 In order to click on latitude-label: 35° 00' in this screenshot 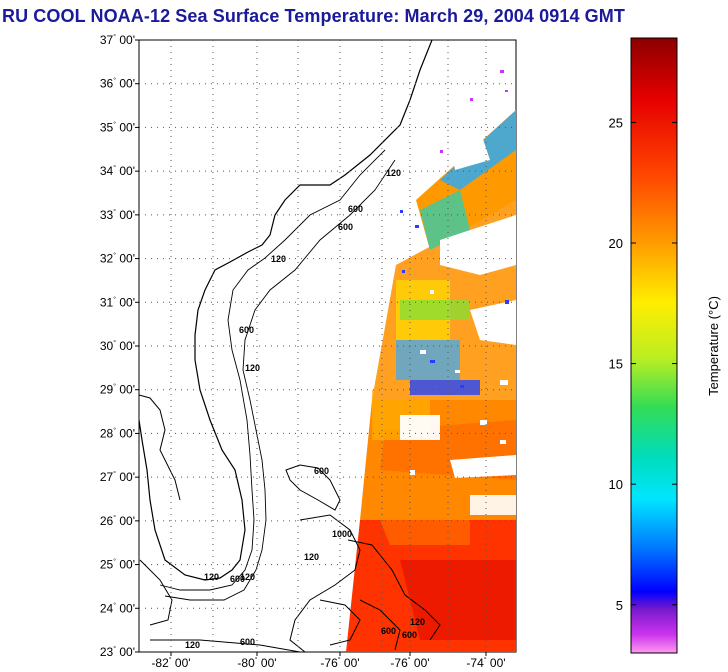, I will do `click(117, 127)`.